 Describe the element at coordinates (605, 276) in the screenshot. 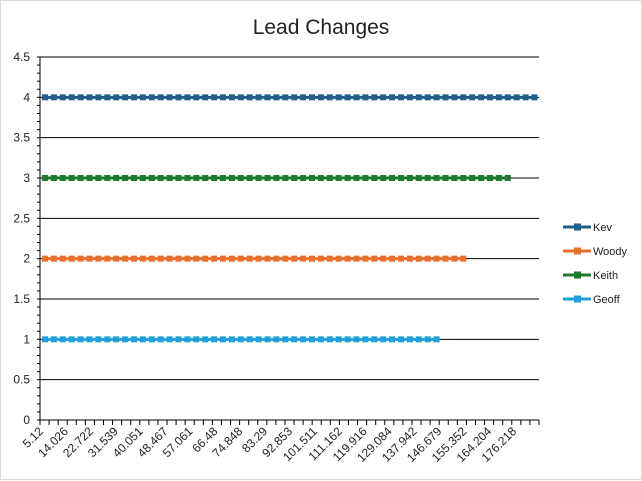

I see `legend-label-keith: Keith` at that location.